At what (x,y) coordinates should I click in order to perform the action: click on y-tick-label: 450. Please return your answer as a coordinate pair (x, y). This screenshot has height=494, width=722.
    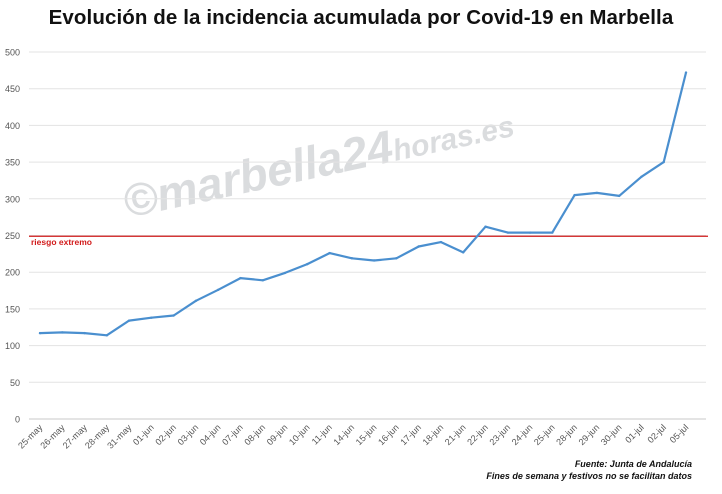
    Looking at the image, I should click on (12, 89).